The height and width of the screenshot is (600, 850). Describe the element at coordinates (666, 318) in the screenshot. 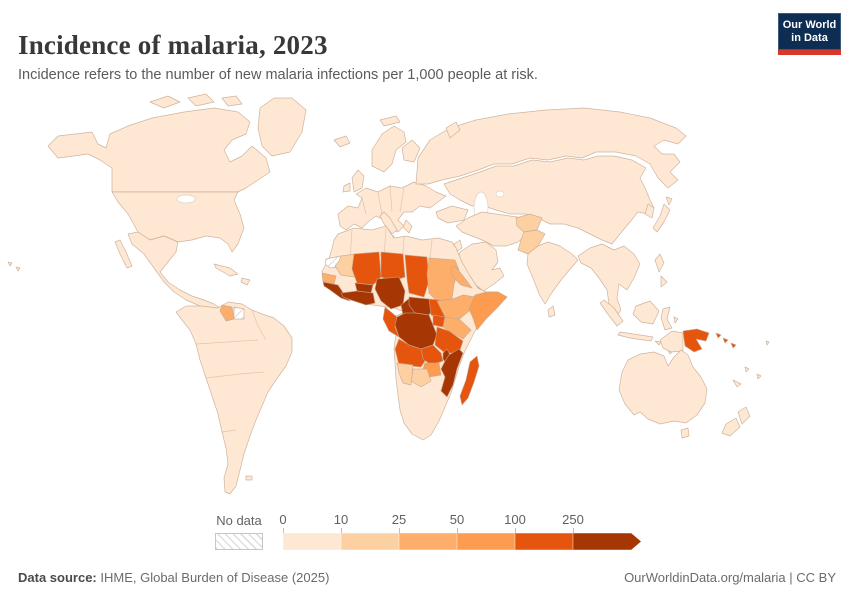

I see `region-sulawesi` at that location.